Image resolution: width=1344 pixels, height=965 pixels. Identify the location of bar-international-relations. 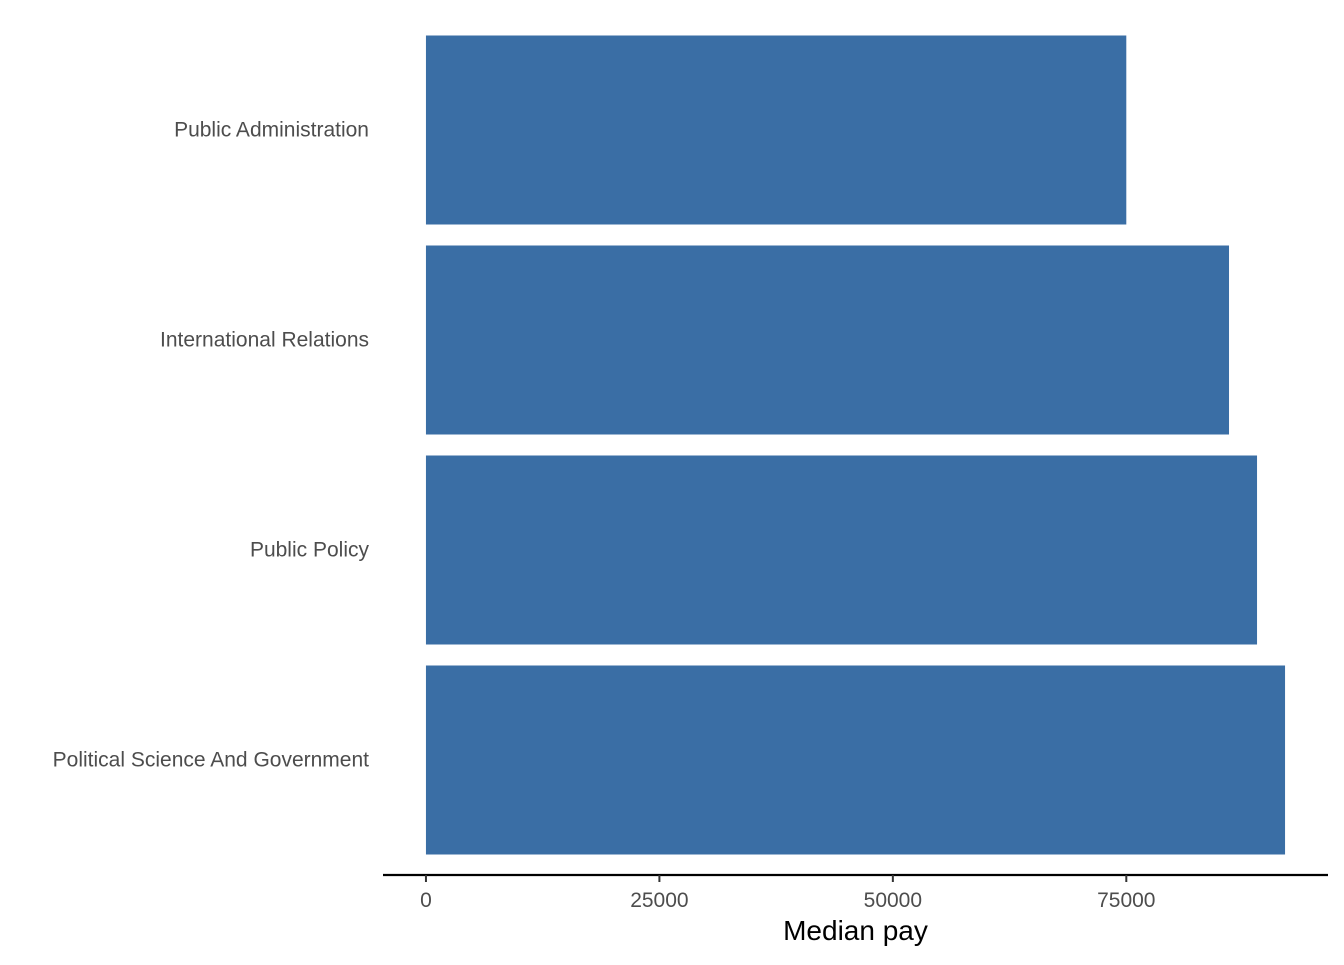
(827, 340).